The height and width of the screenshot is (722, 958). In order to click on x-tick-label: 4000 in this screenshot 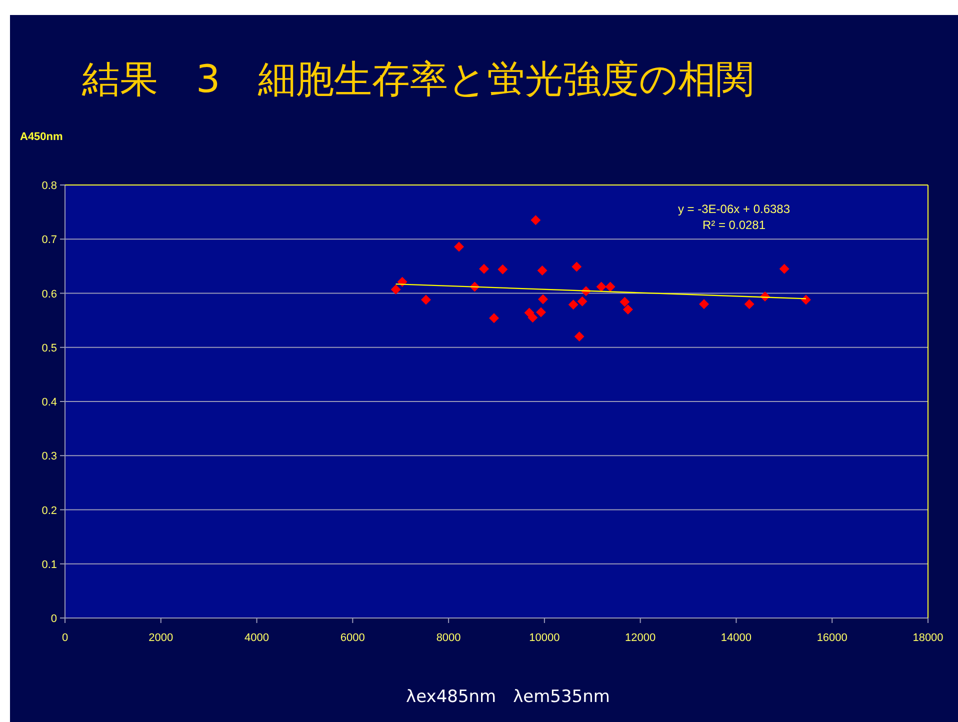, I will do `click(257, 638)`.